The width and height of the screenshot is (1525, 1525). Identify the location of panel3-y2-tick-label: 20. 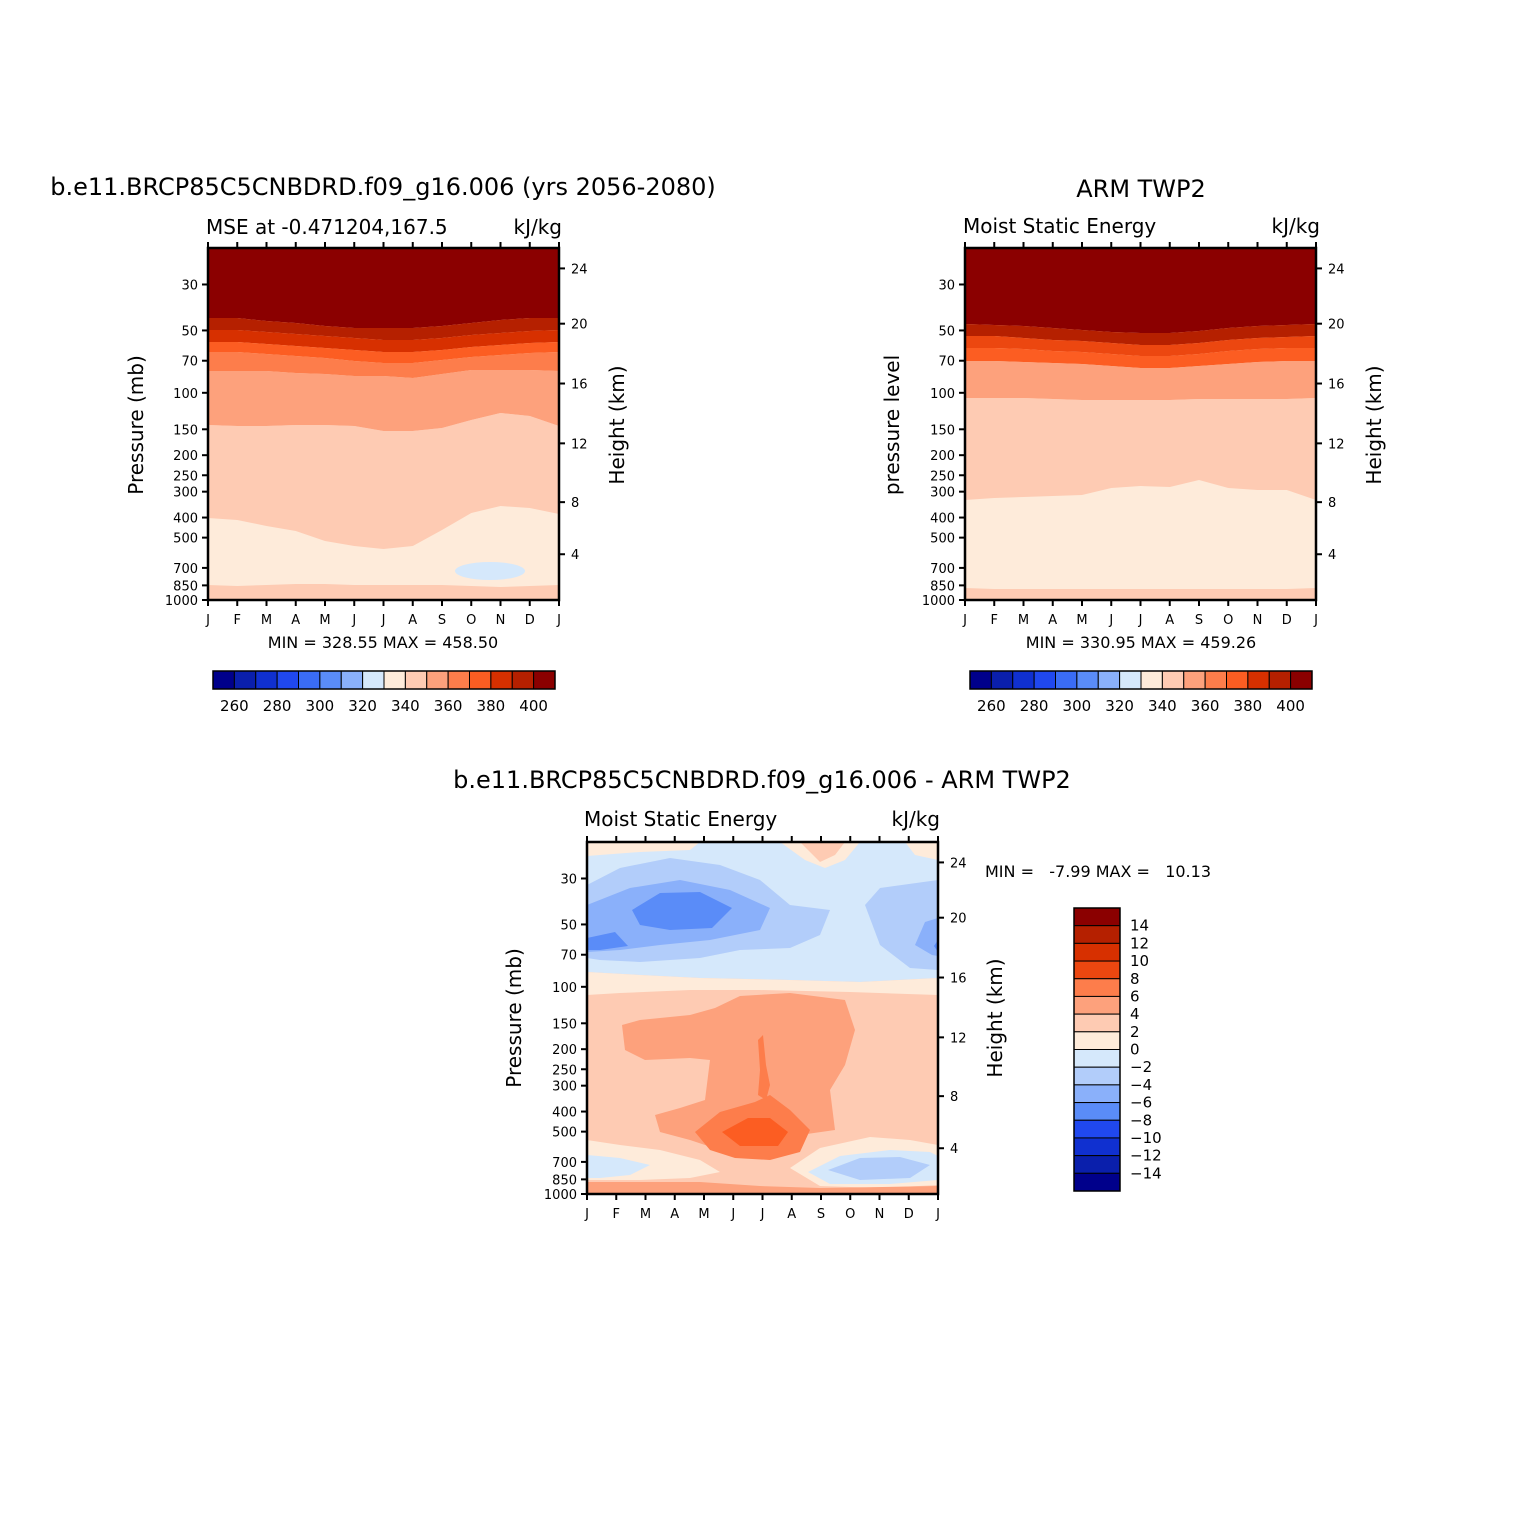
(958, 919).